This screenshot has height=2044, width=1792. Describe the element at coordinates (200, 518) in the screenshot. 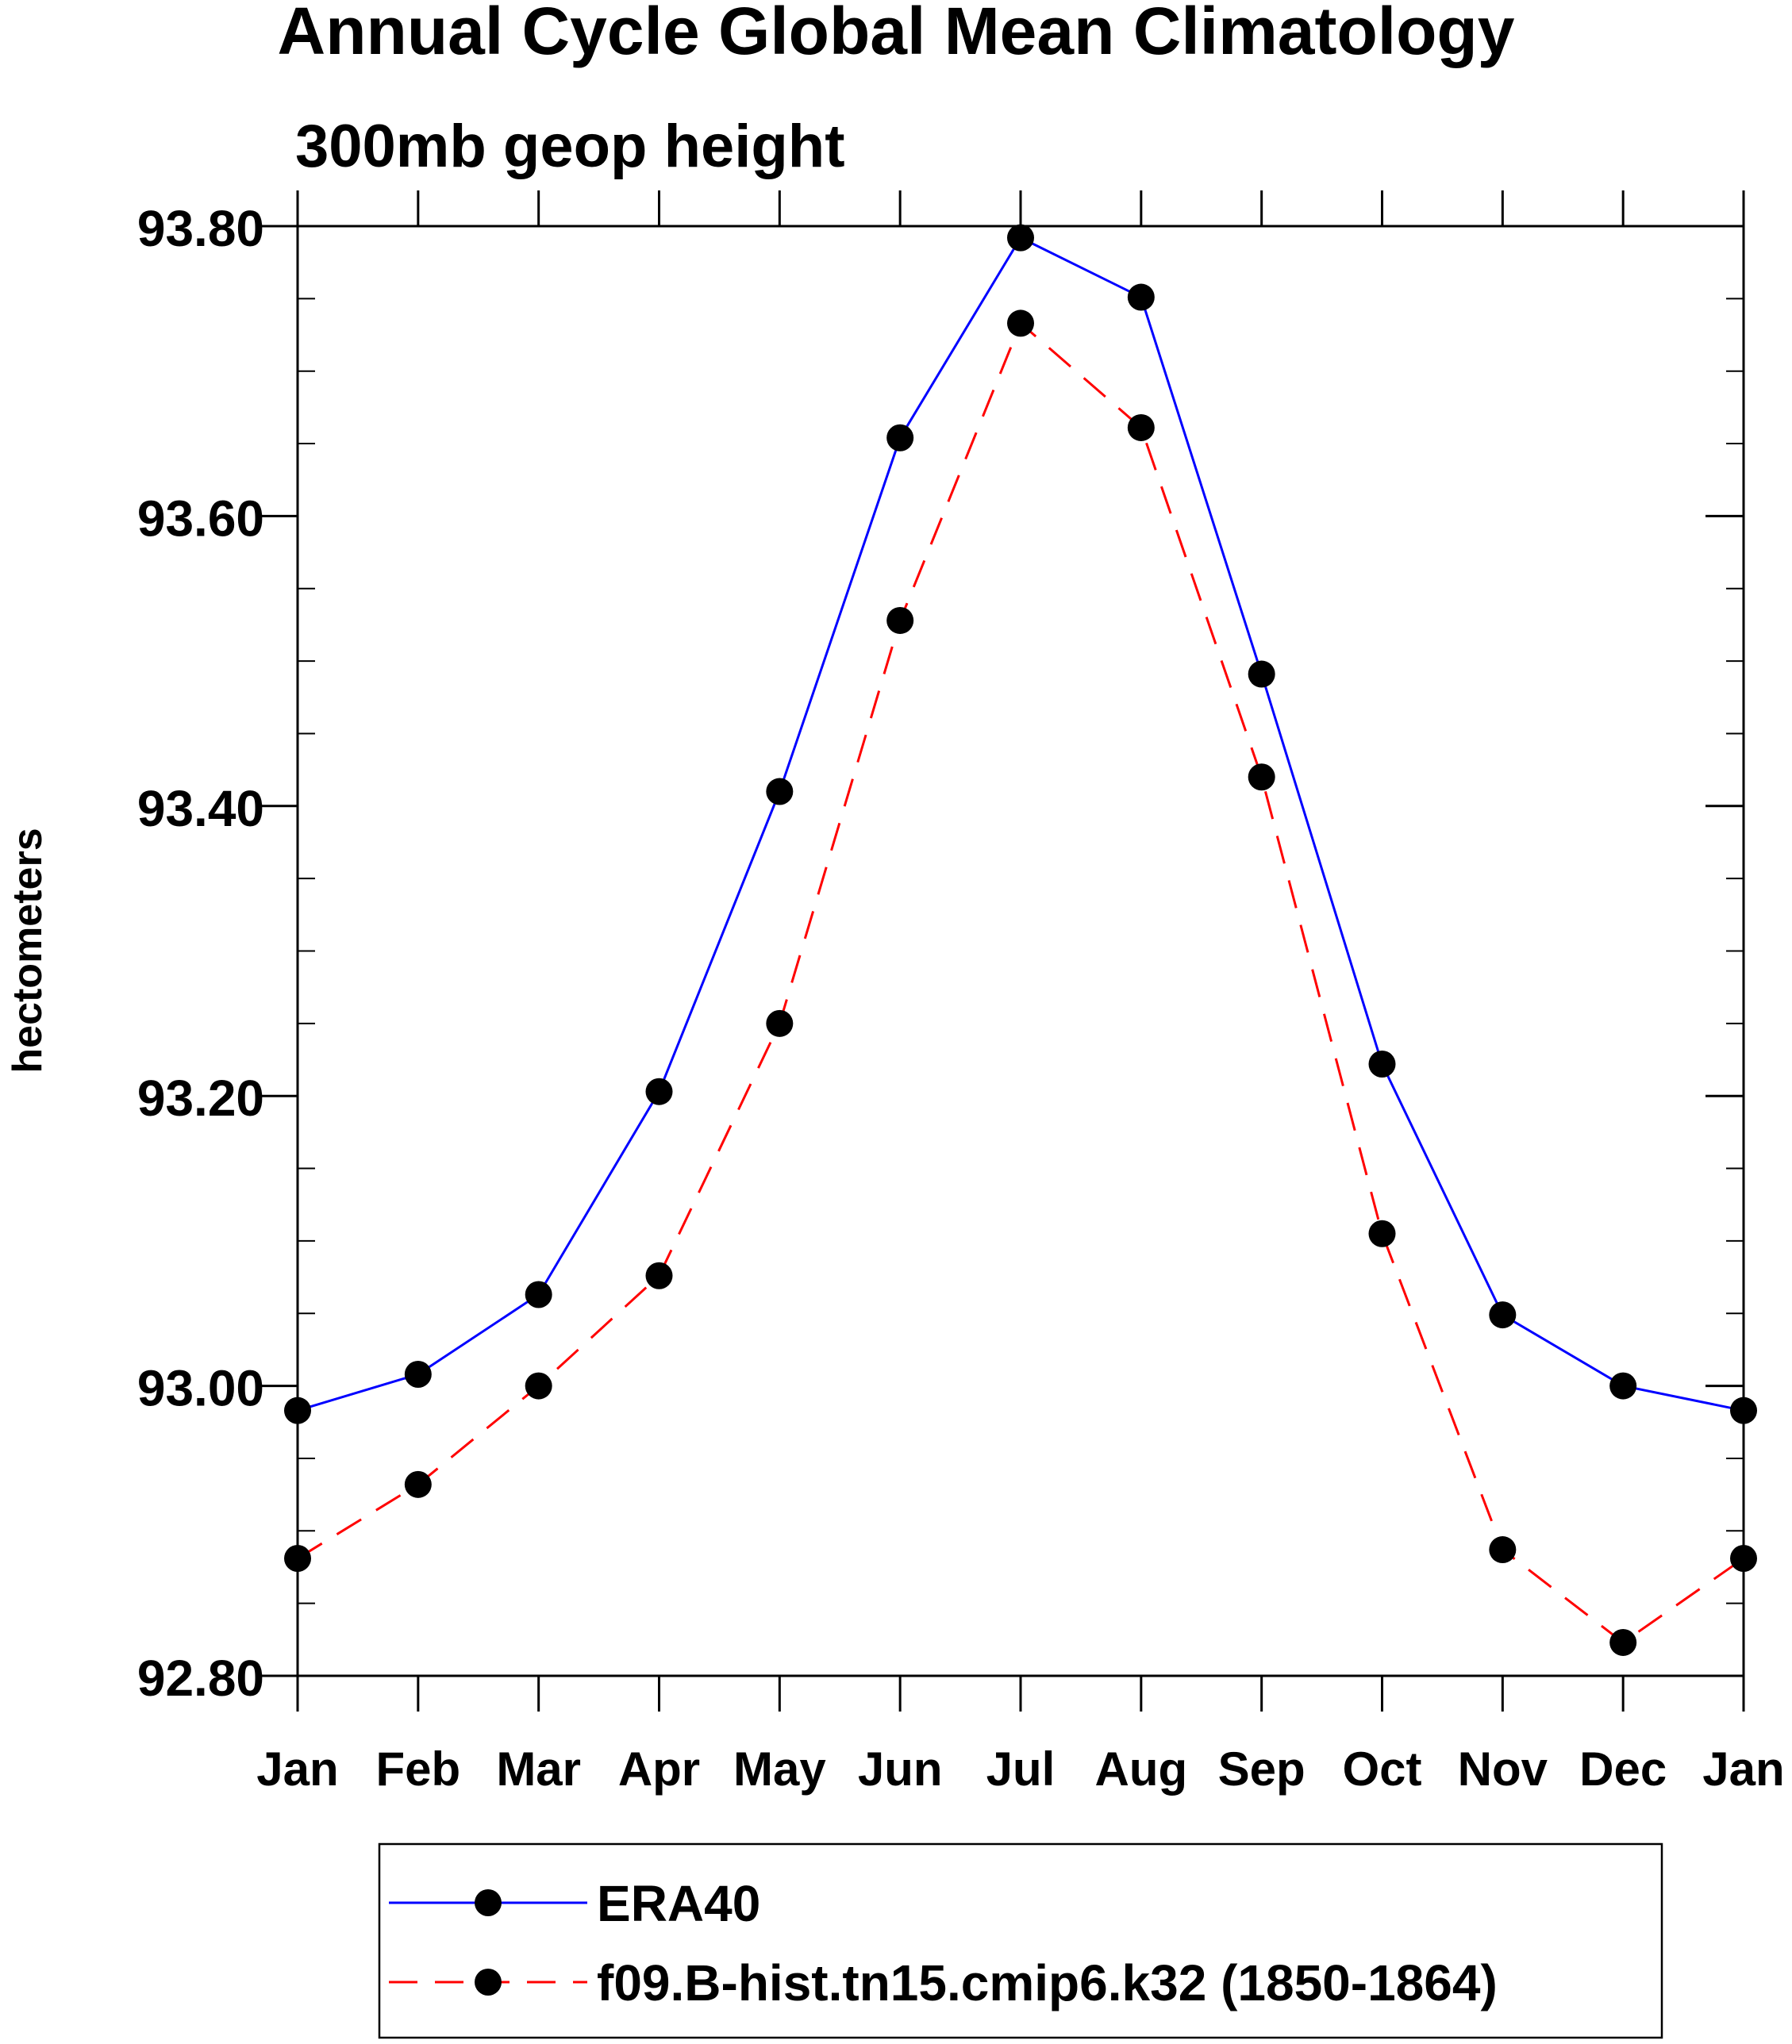

I see `y-tick-label: 93.60` at that location.